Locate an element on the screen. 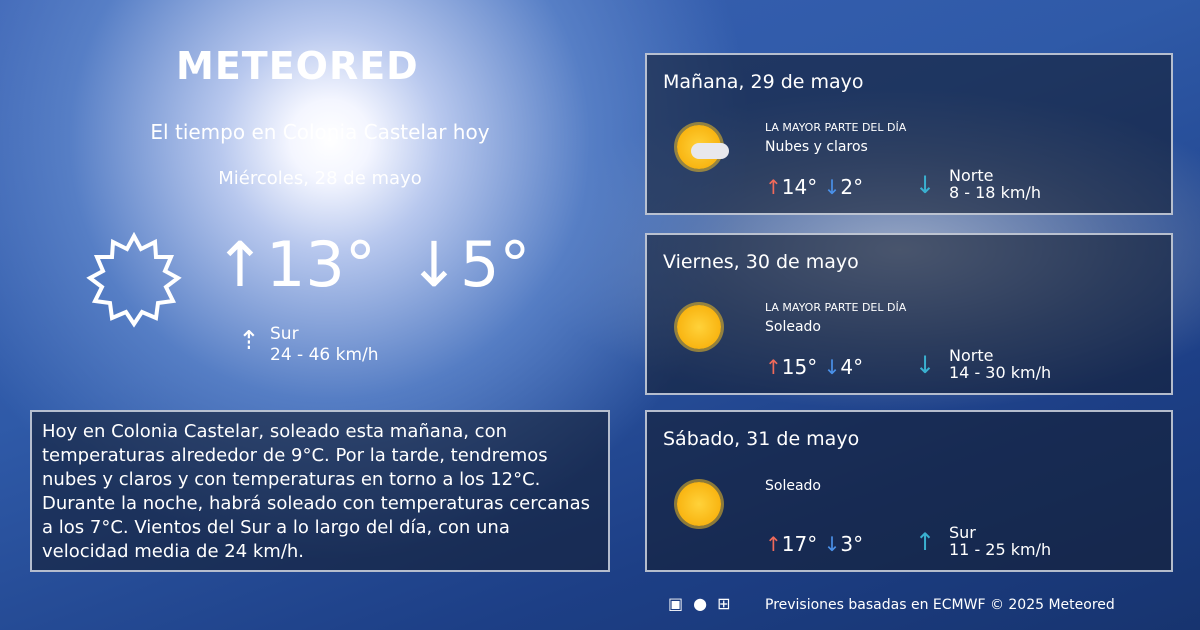  card-min: 4° is located at coordinates (852, 367).